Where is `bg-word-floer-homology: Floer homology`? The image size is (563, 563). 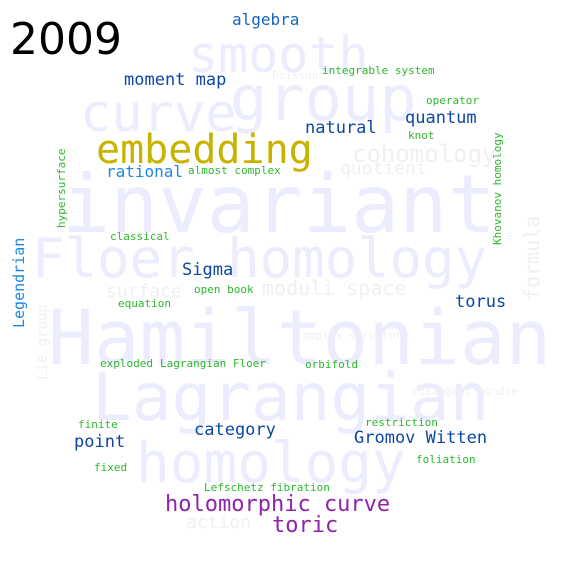 bg-word-floer-homology: Floer homology is located at coordinates (260, 258).